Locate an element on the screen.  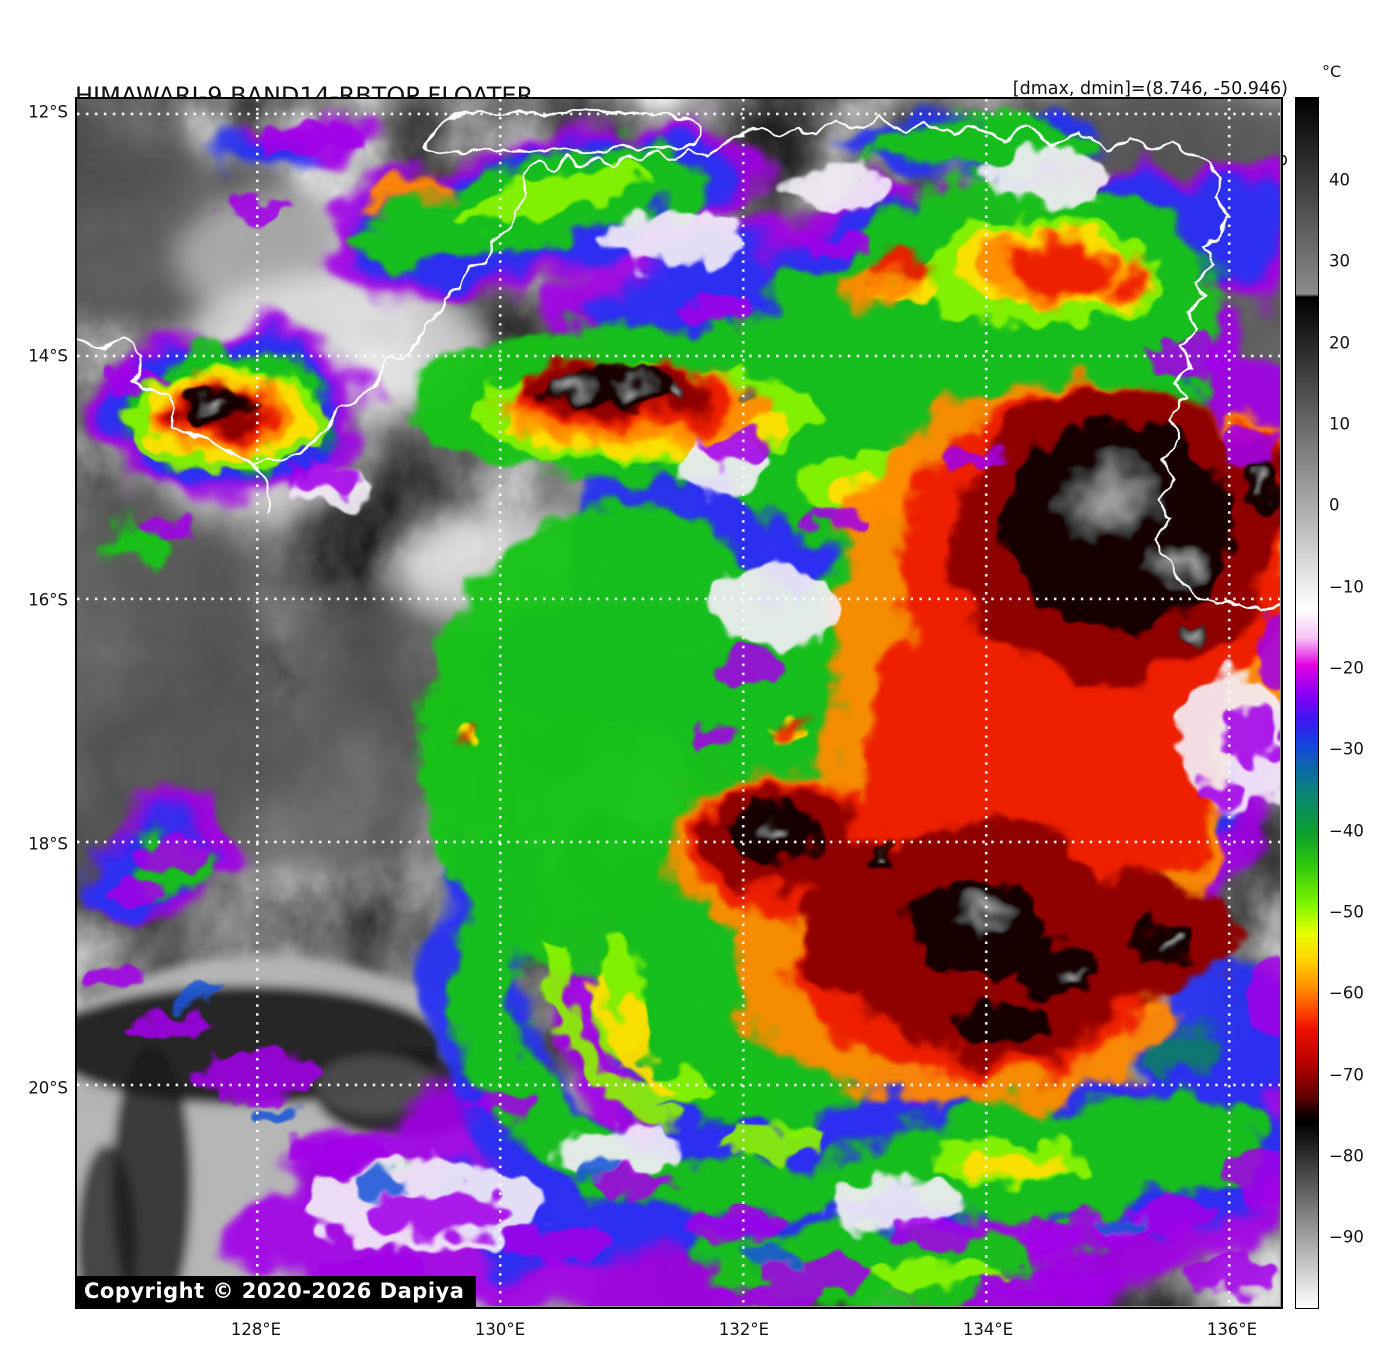
copyright-badge: Copyright © 2020-2026 Dapiya is located at coordinates (276, 1292).